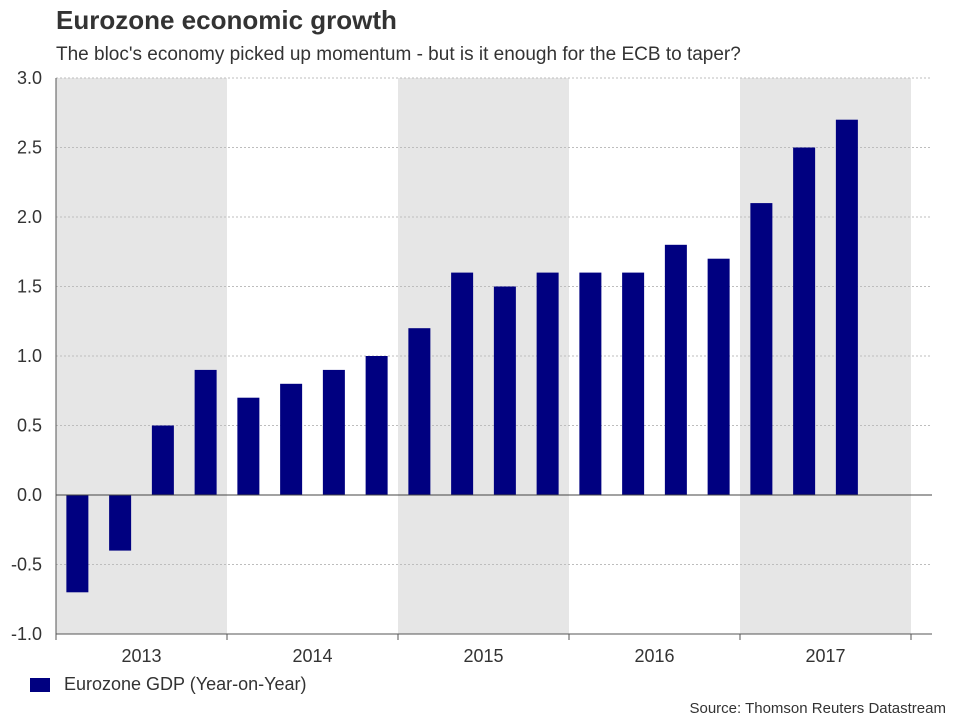 The height and width of the screenshot is (720, 960). I want to click on legend: Eurozone GDP (Year-on-Year), so click(168, 684).